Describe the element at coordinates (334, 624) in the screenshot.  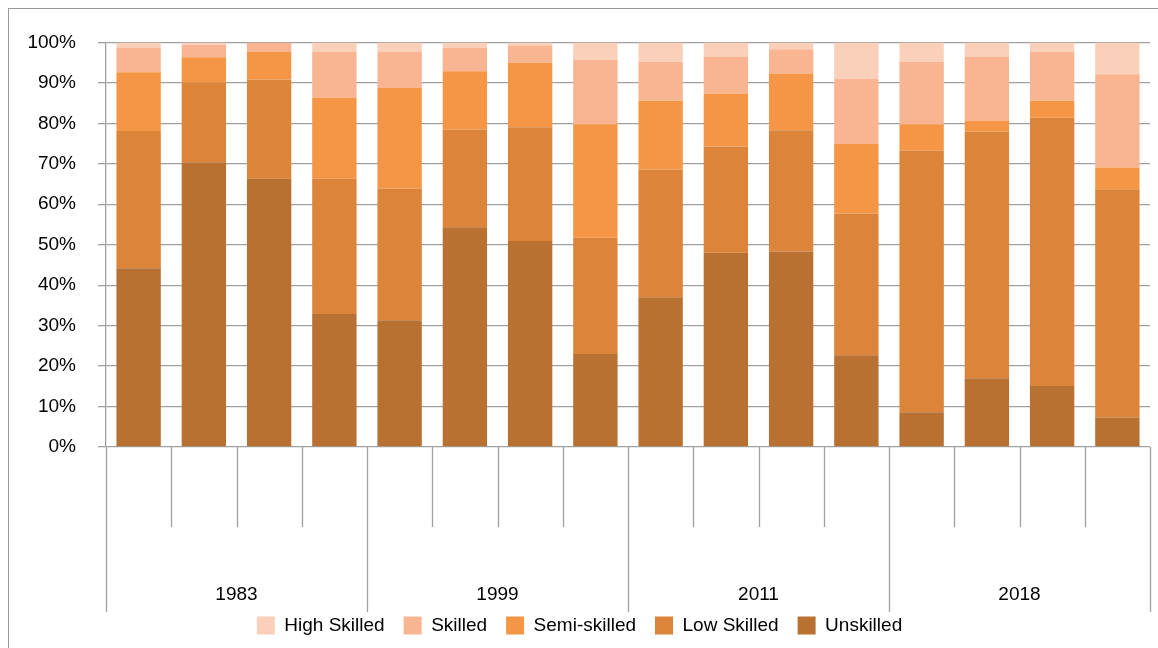
I see `legend-label: High Skilled` at that location.